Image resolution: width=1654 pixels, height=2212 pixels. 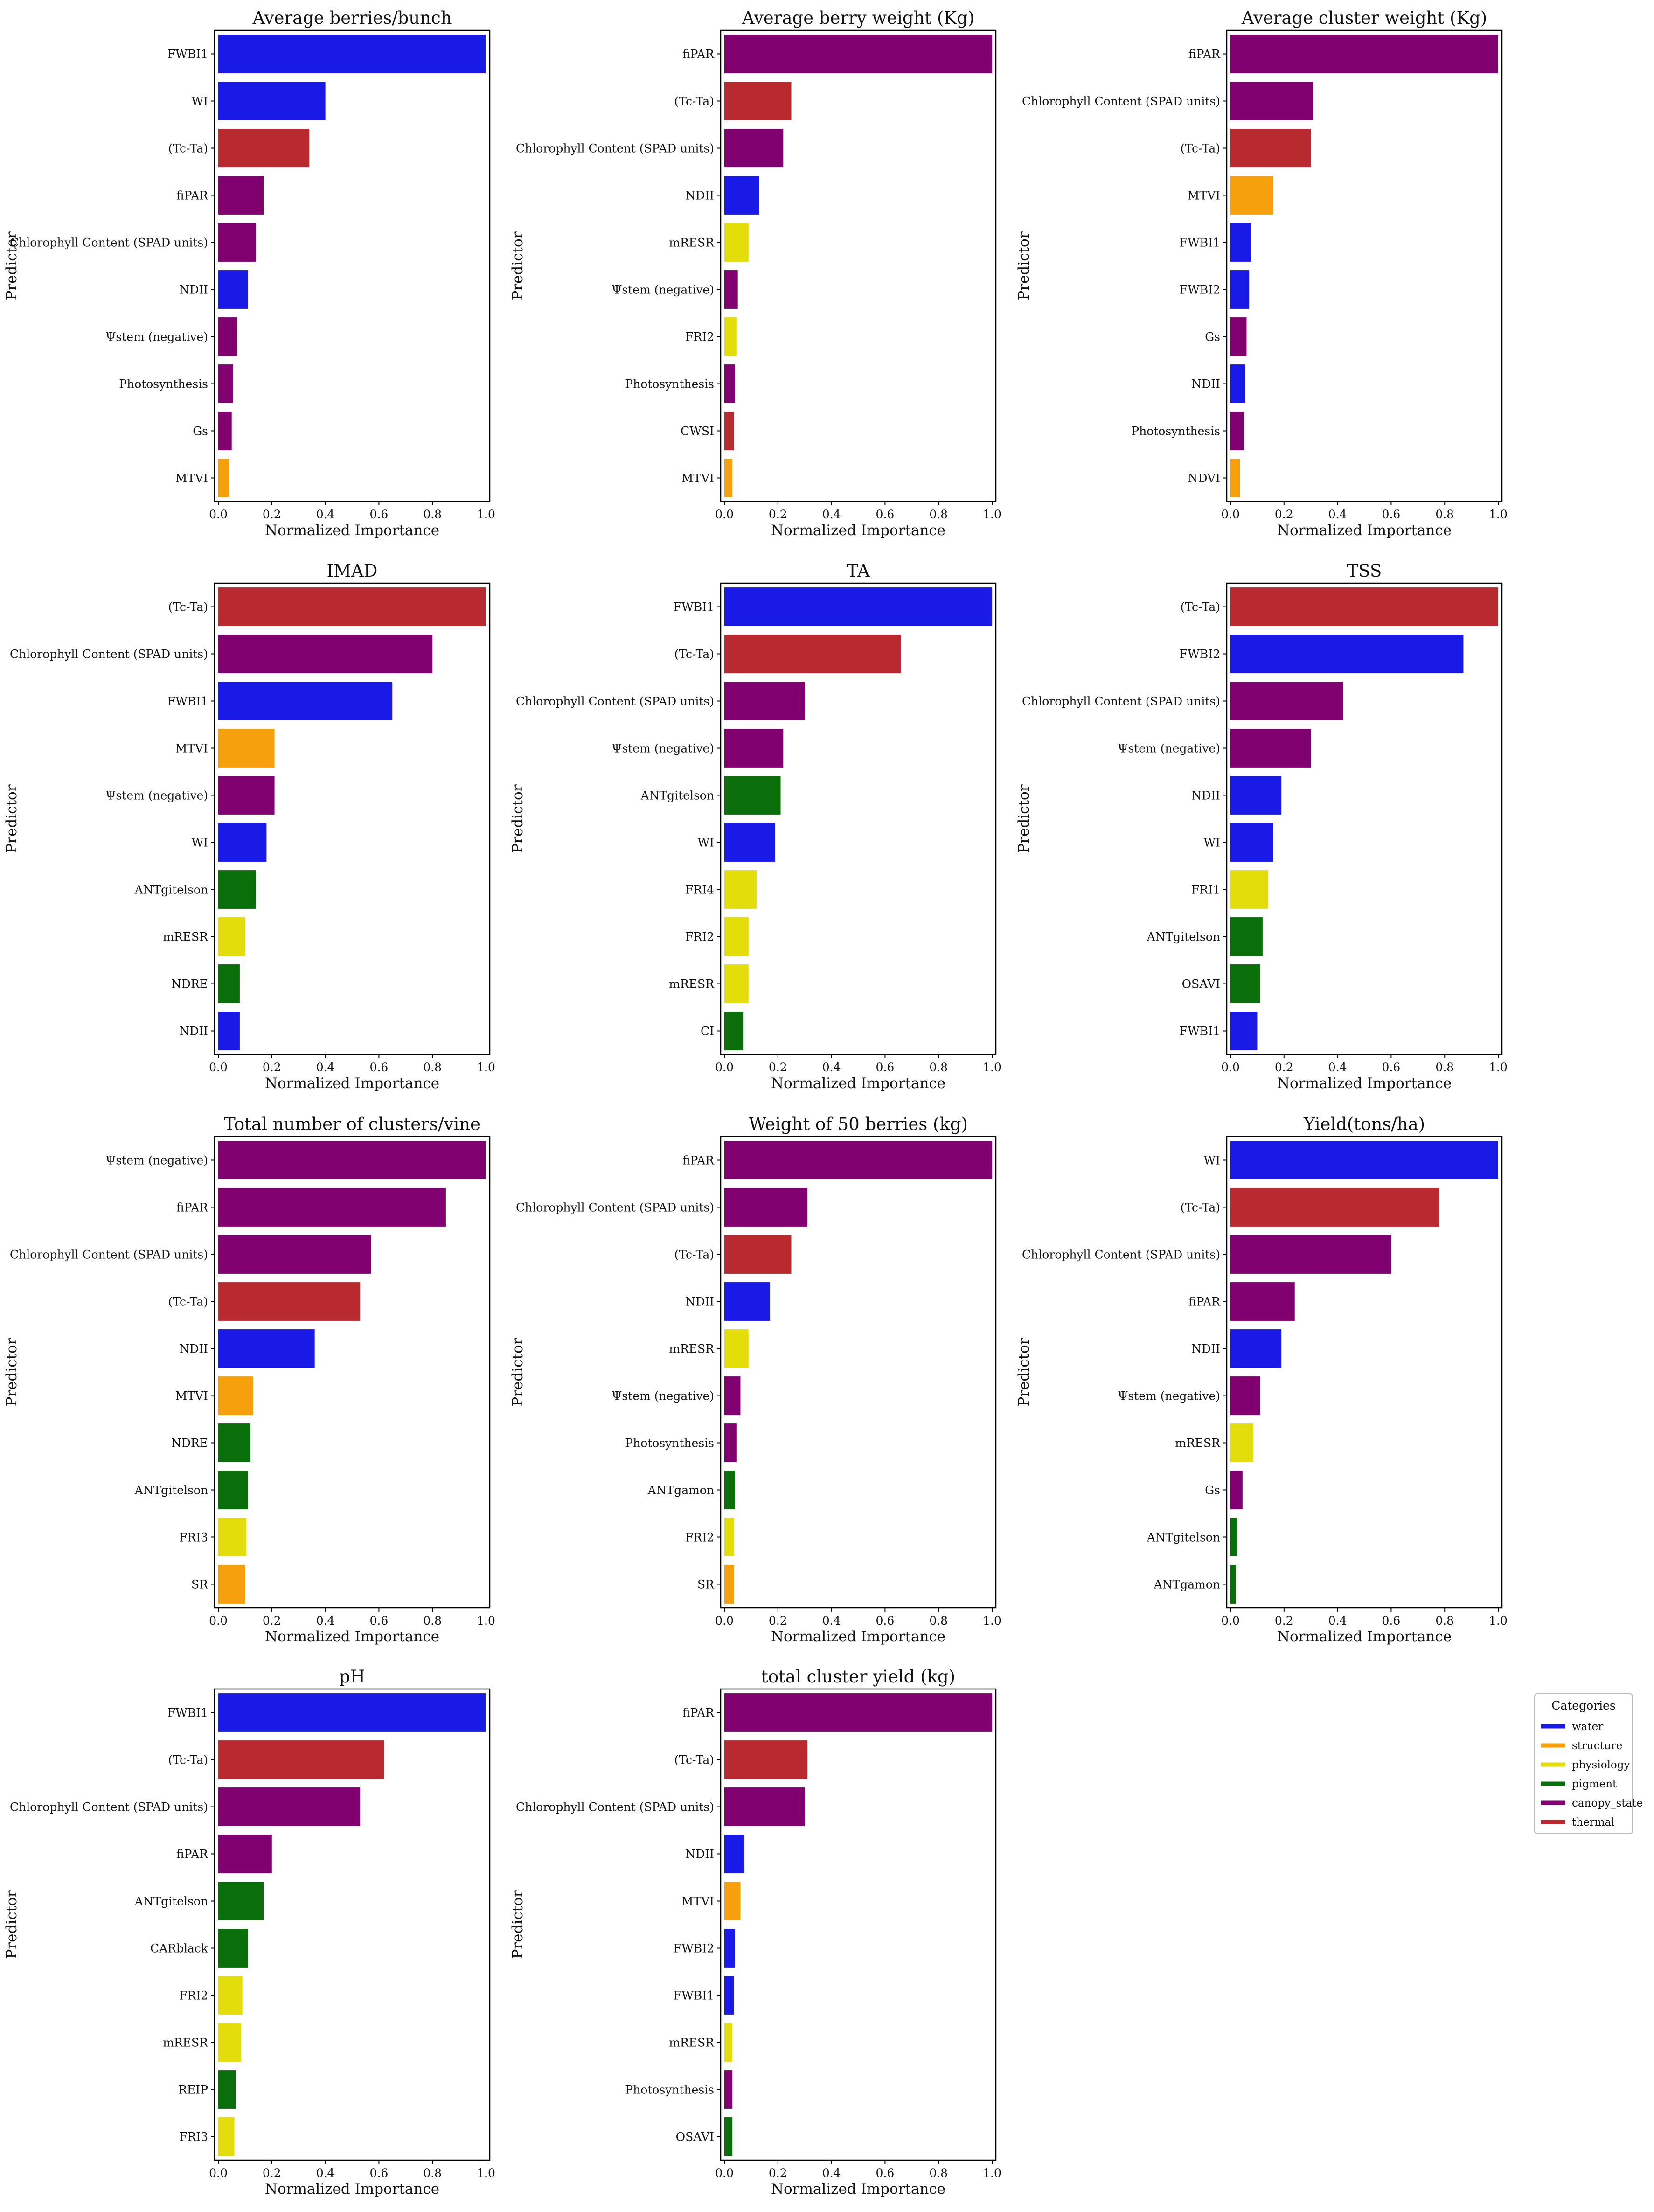 What do you see at coordinates (352, 18) in the screenshot?
I see `chart-title: Average berries/bunch` at bounding box center [352, 18].